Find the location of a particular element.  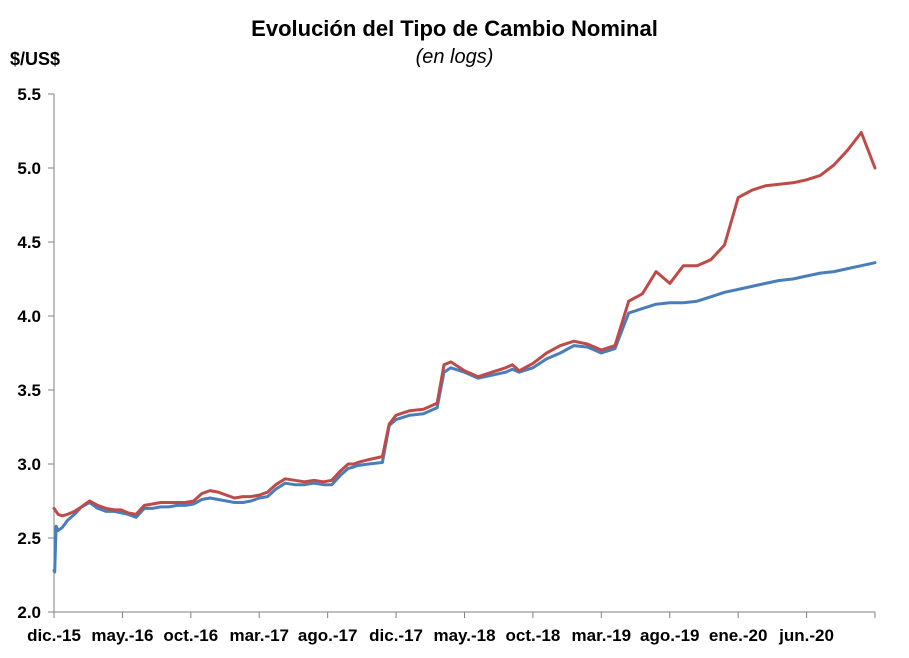

chart-title: Evolución del Tipo de Cambio Nominal is located at coordinates (454, 28).